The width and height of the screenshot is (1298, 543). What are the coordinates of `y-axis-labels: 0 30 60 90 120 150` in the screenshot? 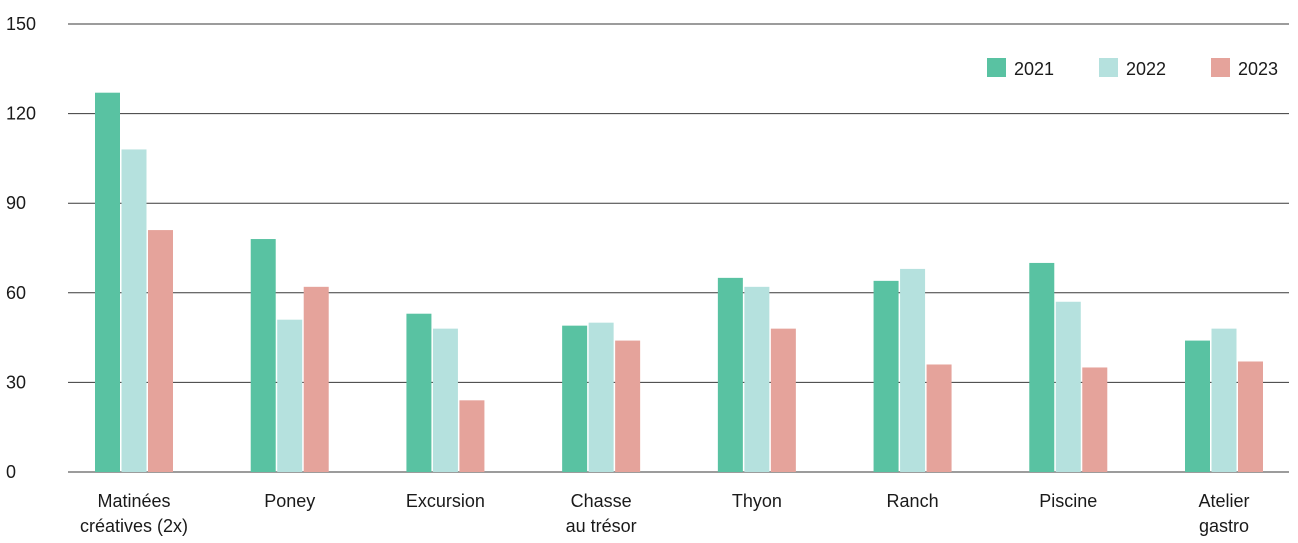 It's located at (21, 248).